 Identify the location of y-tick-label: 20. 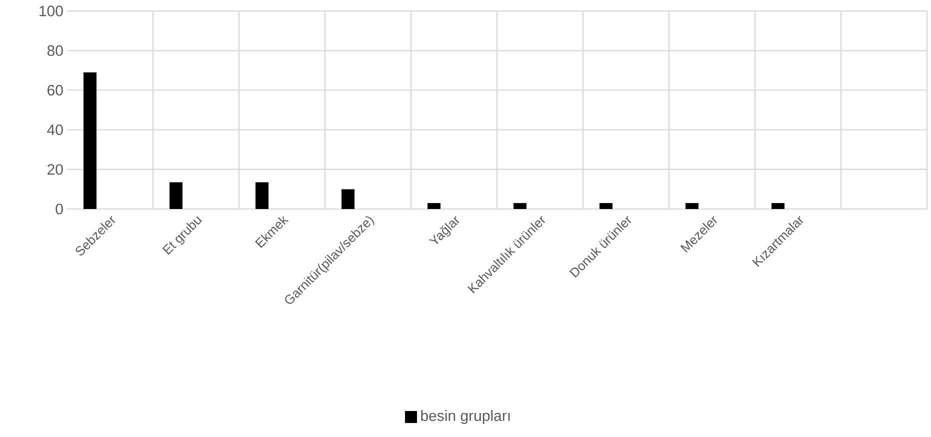
(55, 169).